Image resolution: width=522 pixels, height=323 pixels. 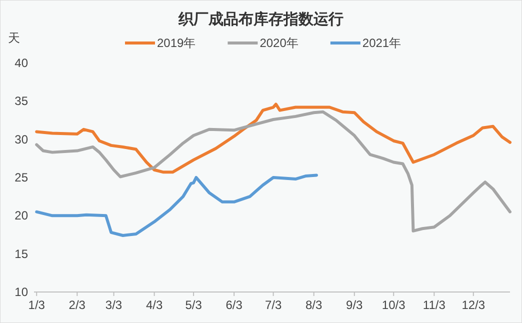 I want to click on y-tick-label: 40, so click(x=21, y=63).